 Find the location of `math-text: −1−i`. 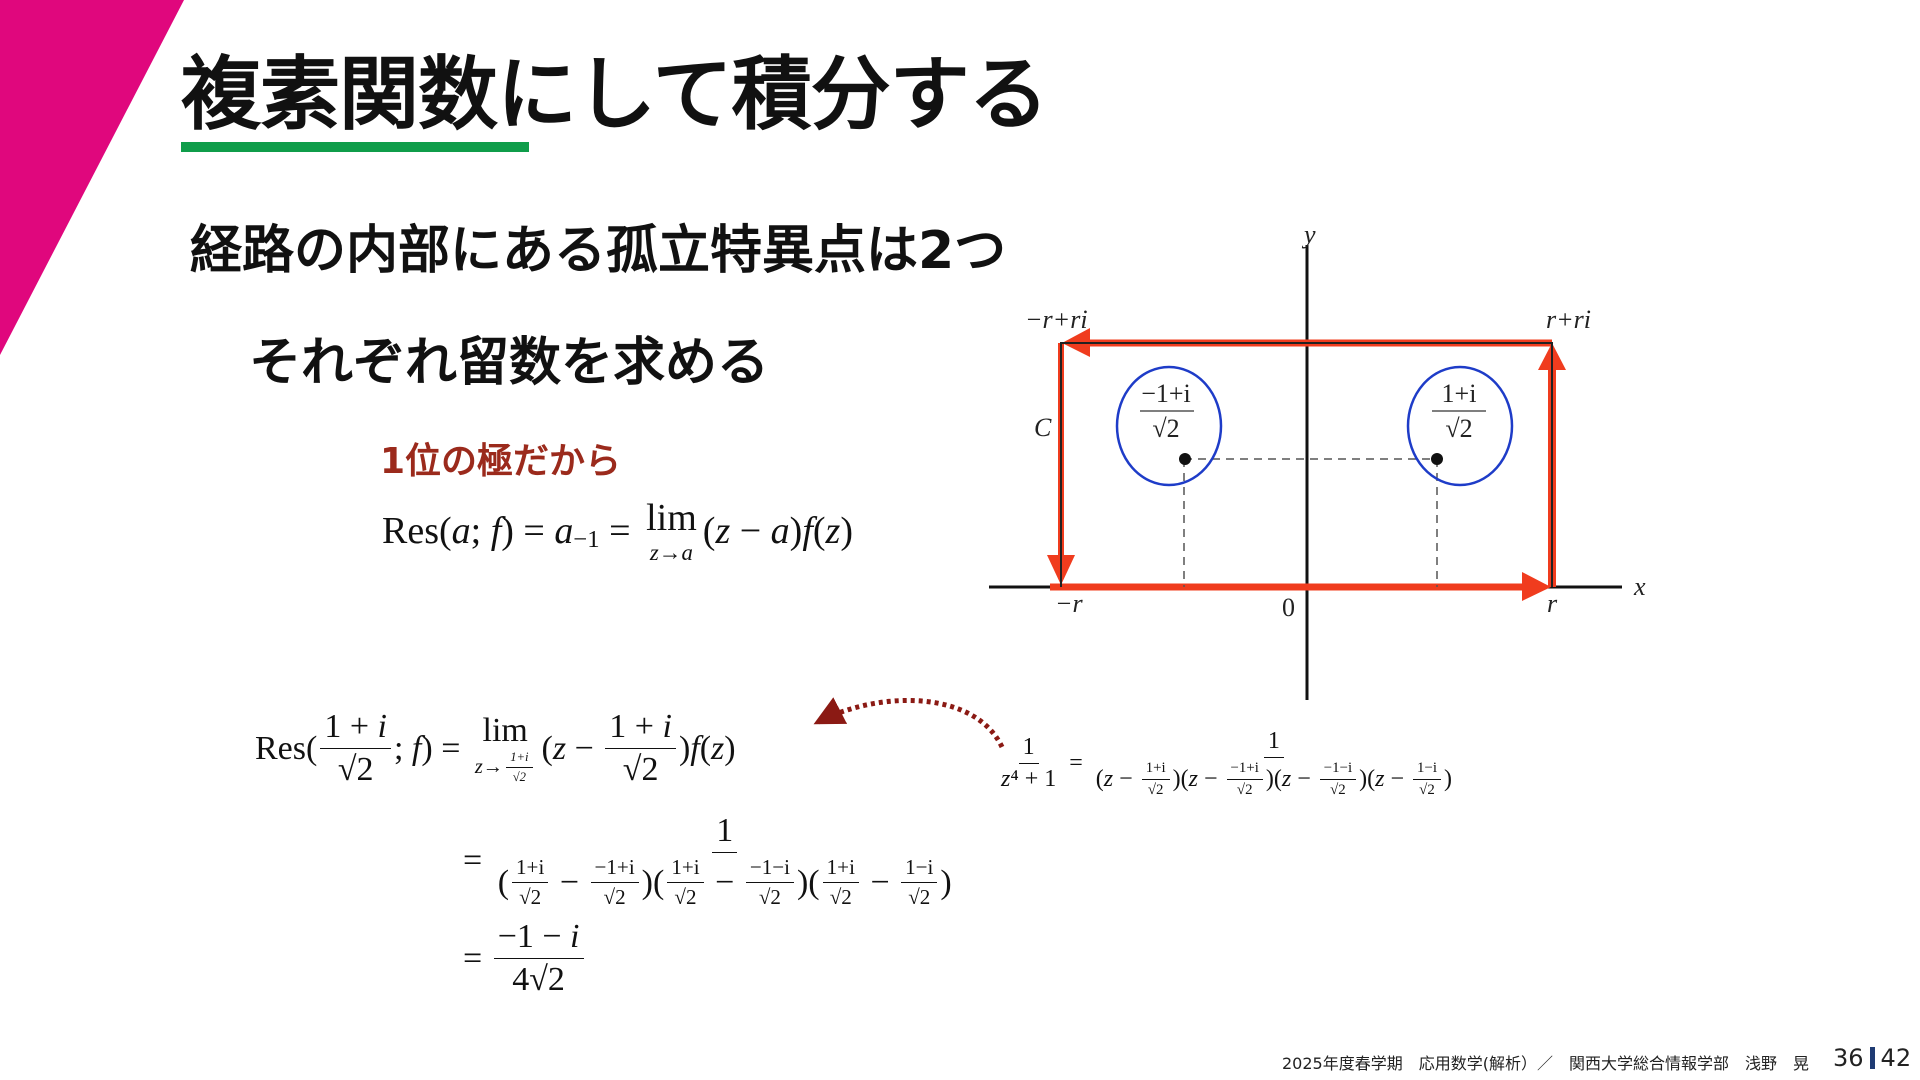

math-text: −1−i is located at coordinates (1338, 768).